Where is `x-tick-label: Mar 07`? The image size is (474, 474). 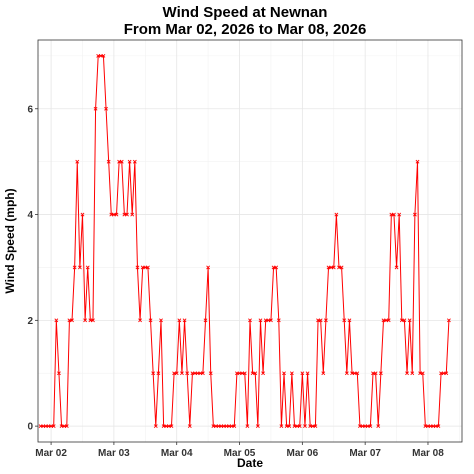
x-tick-label: Mar 07 is located at coordinates (365, 453).